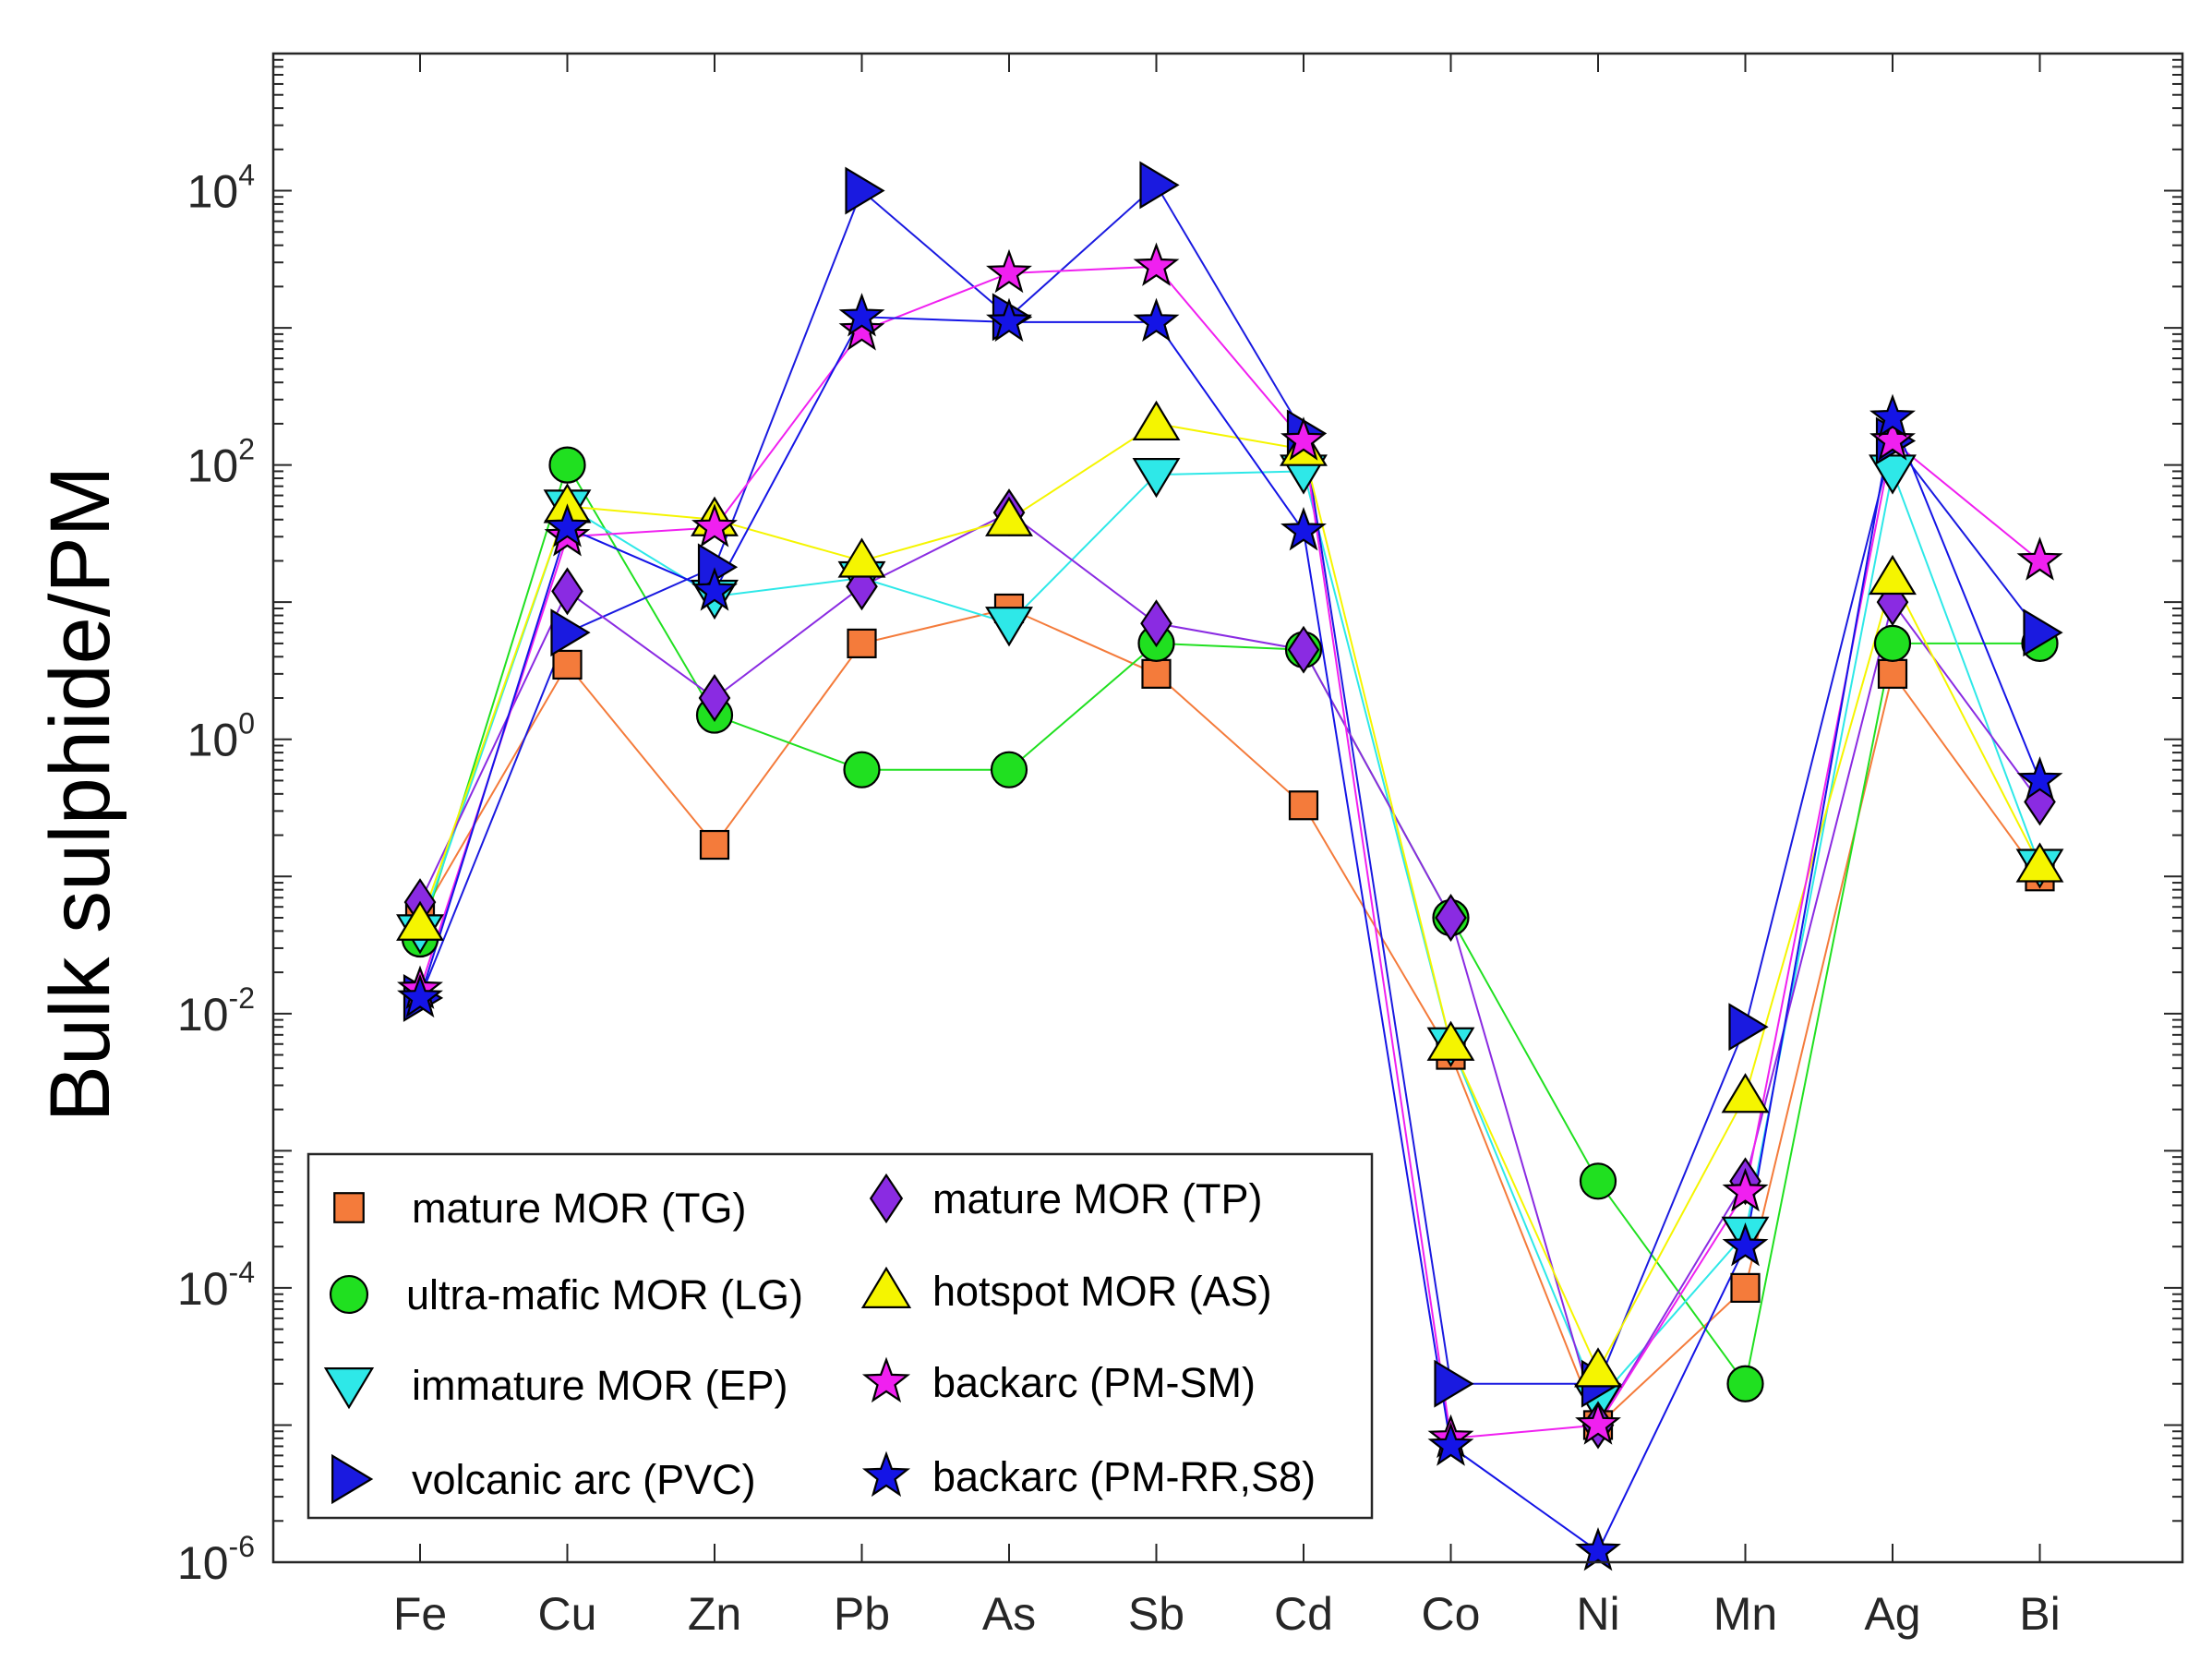  What do you see at coordinates (1097, 1199) in the screenshot?
I see `legend-label: mature MOR (TP)` at bounding box center [1097, 1199].